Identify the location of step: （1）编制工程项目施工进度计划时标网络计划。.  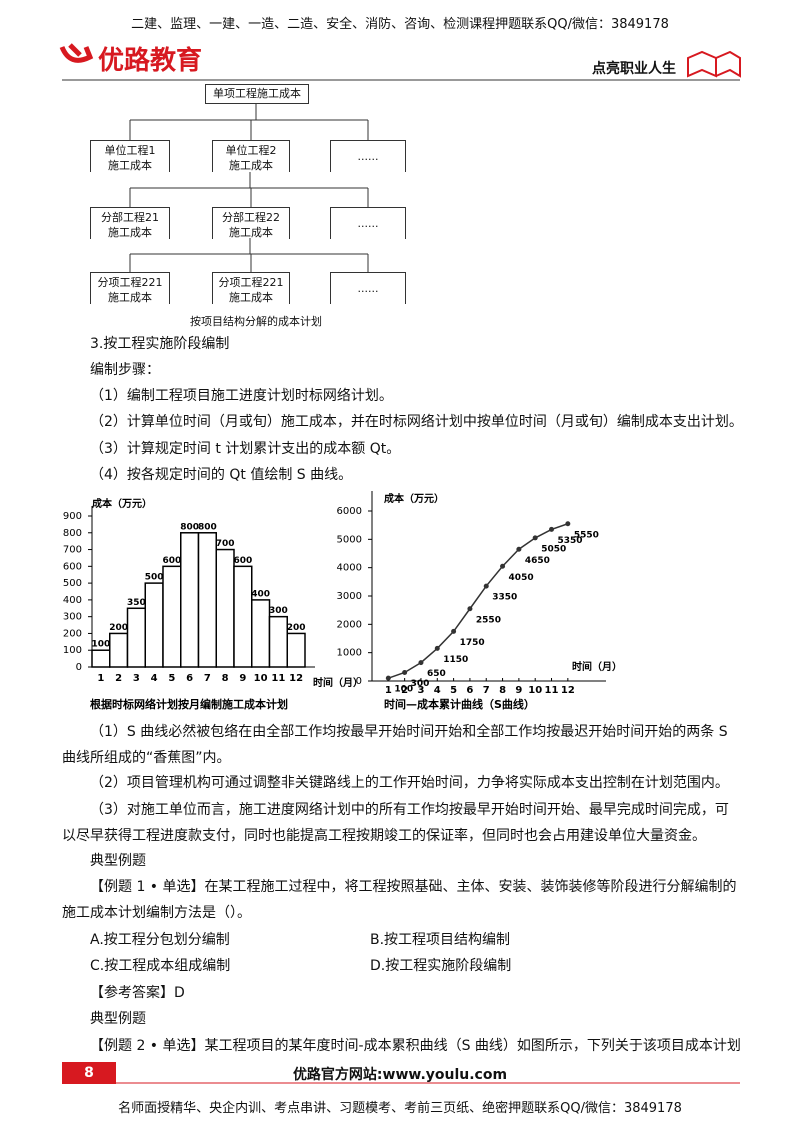
(241, 396).